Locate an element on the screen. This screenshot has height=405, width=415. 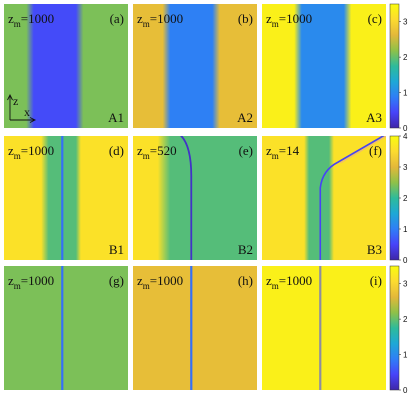
corner-label: B3 is located at coordinates (374, 249).